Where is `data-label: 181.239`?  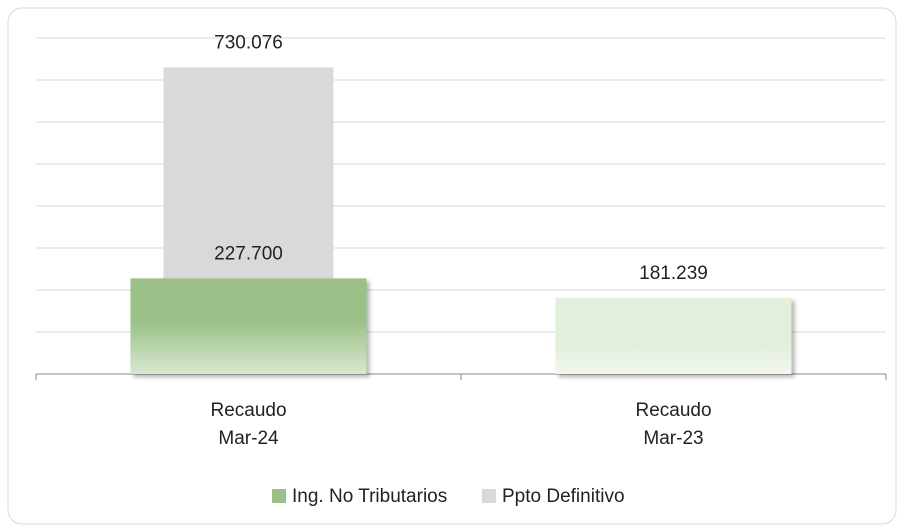
data-label: 181.239 is located at coordinates (673, 273).